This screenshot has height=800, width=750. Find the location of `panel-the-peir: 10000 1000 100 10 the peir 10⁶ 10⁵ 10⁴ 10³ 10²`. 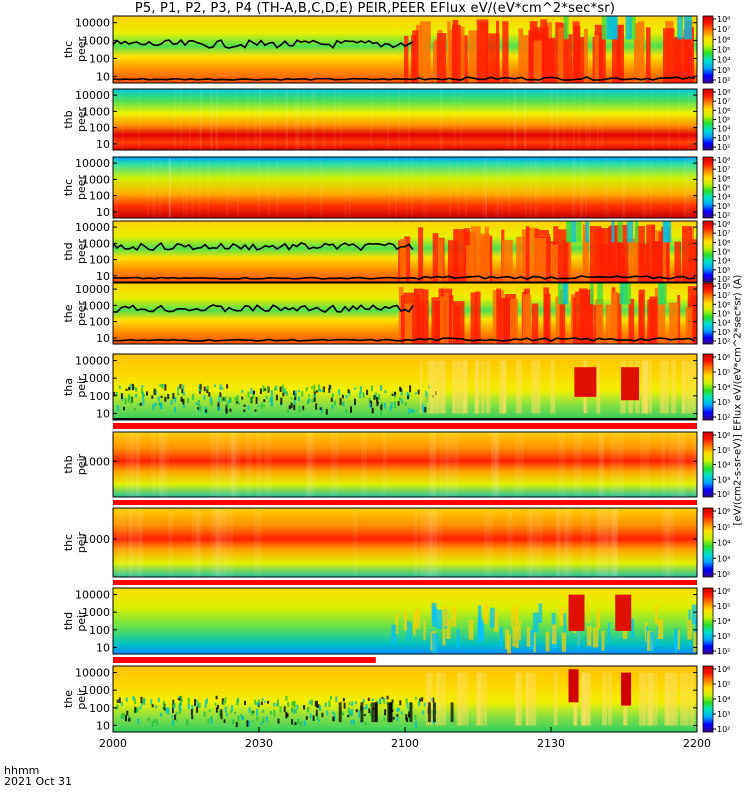

panel-the-peir: 10000 1000 100 10 the peir 10⁶ 10⁵ 10⁴ 10³ 10² is located at coordinates (396, 699).